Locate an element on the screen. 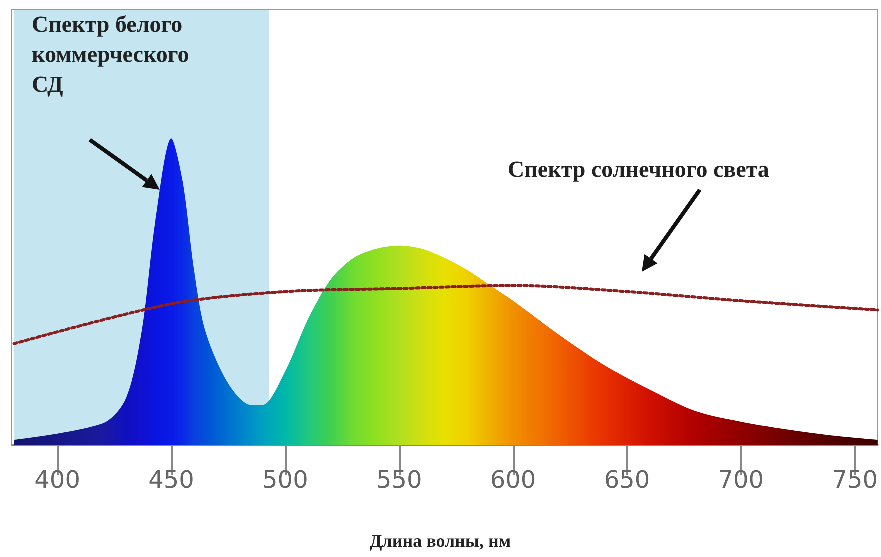  x-tick-label: 400 is located at coordinates (57, 480).